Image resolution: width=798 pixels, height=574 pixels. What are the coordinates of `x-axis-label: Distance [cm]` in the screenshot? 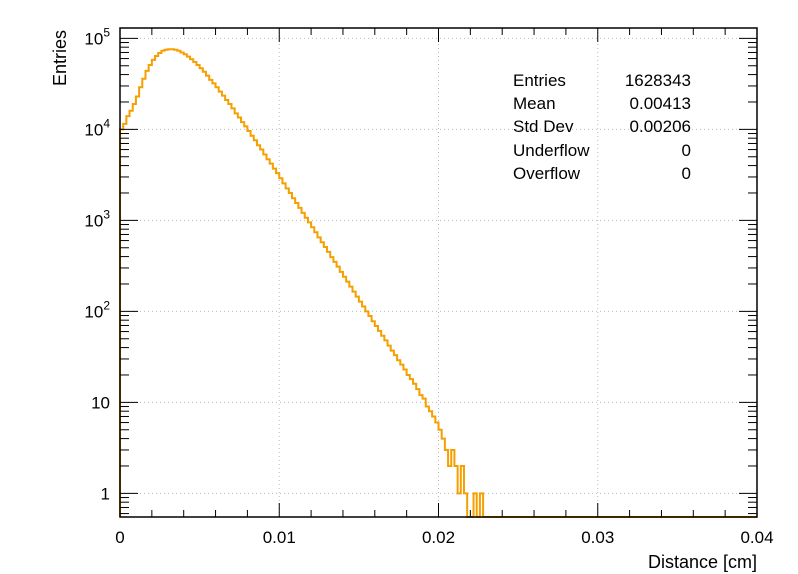 It's located at (702, 562).